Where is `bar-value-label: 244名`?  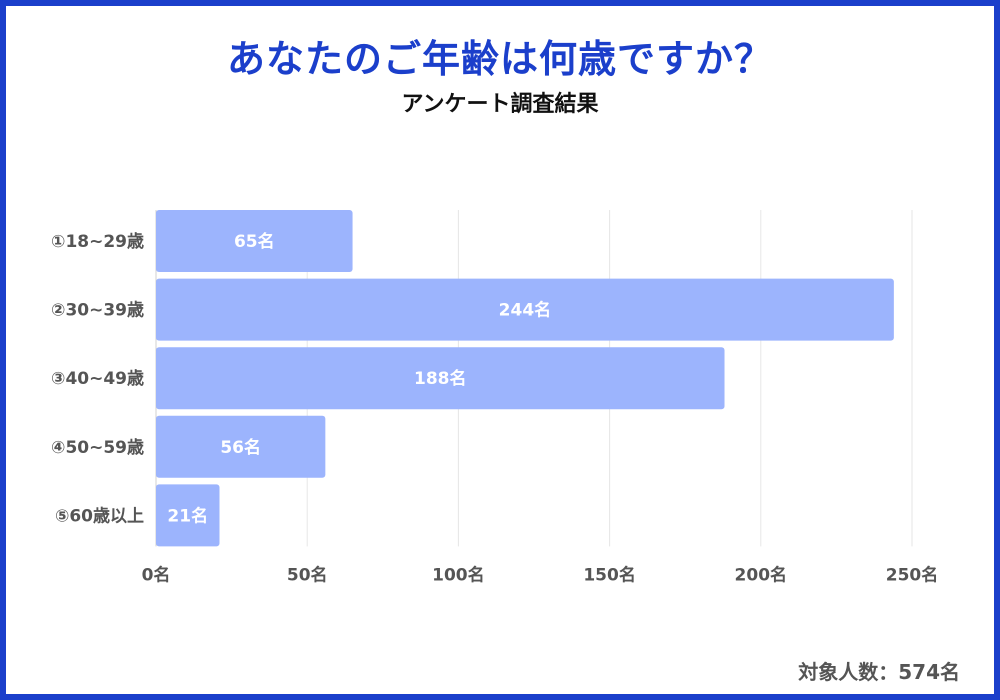 bar-value-label: 244名 is located at coordinates (525, 310).